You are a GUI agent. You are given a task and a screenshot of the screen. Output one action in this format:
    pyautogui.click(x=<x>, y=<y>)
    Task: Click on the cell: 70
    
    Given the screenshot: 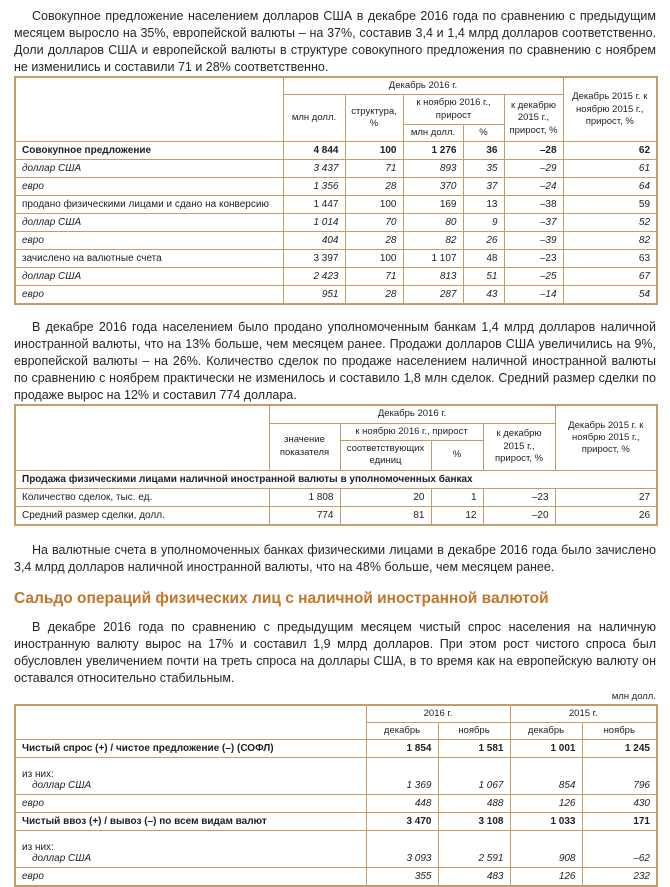 What is the action you would take?
    pyautogui.click(x=374, y=223)
    